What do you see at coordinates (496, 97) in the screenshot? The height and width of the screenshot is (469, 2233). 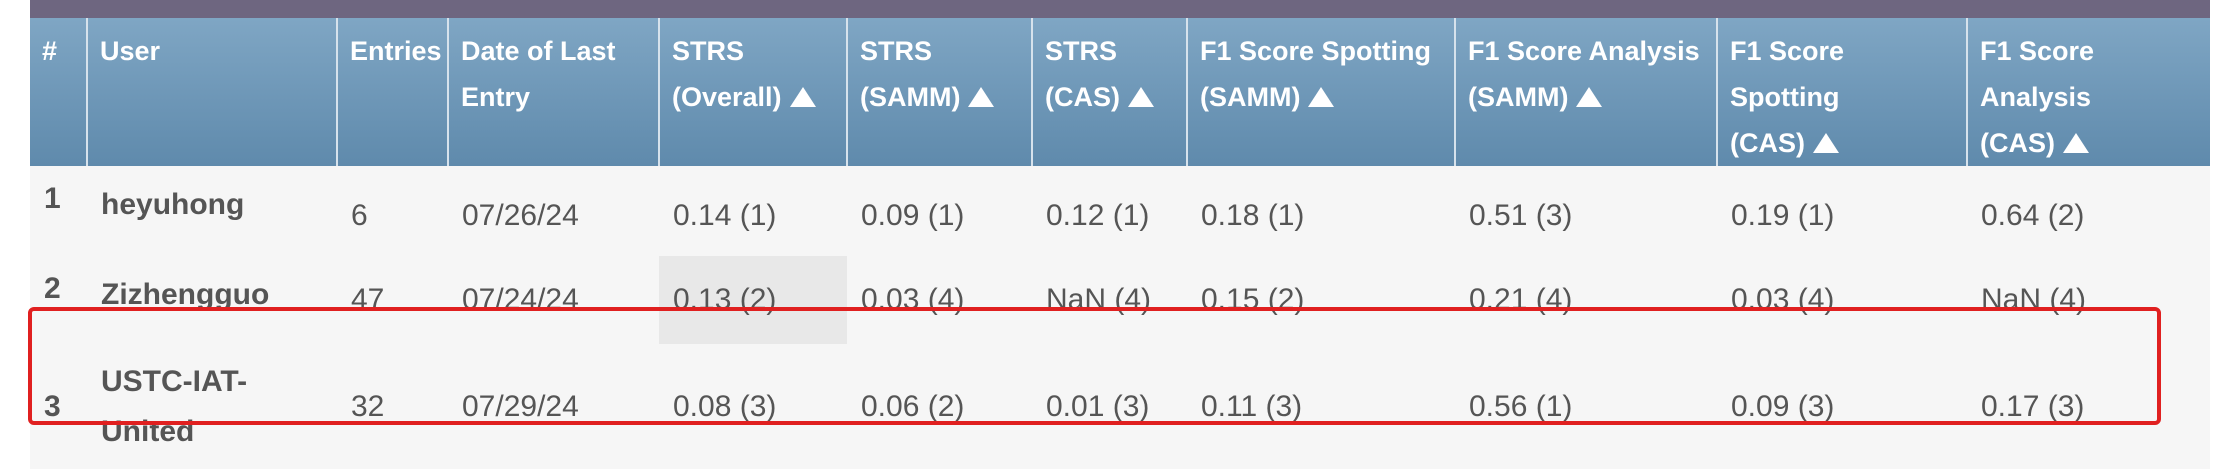 I see `column-header-subtitle-text: Entry` at bounding box center [496, 97].